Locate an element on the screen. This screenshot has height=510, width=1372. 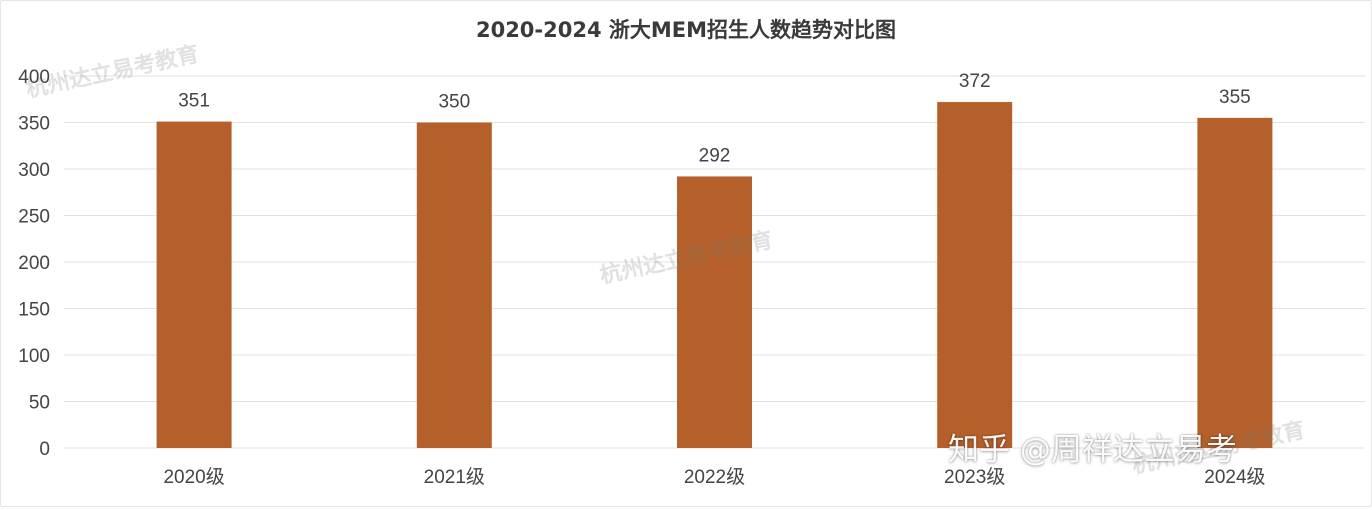
y-tick-label: 350 is located at coordinates (34, 124).